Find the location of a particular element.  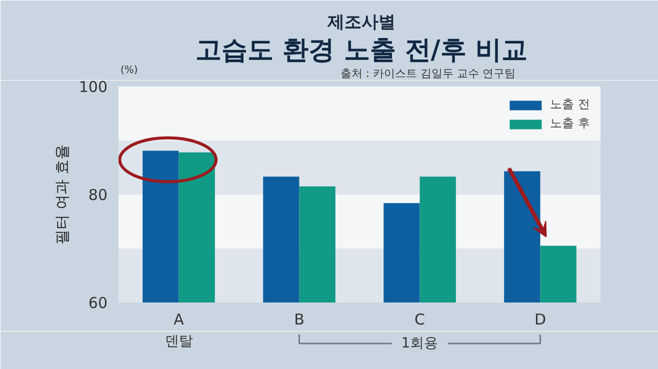

chart-title: 고습도 환경 노출 전/후 비교 is located at coordinates (362, 51).